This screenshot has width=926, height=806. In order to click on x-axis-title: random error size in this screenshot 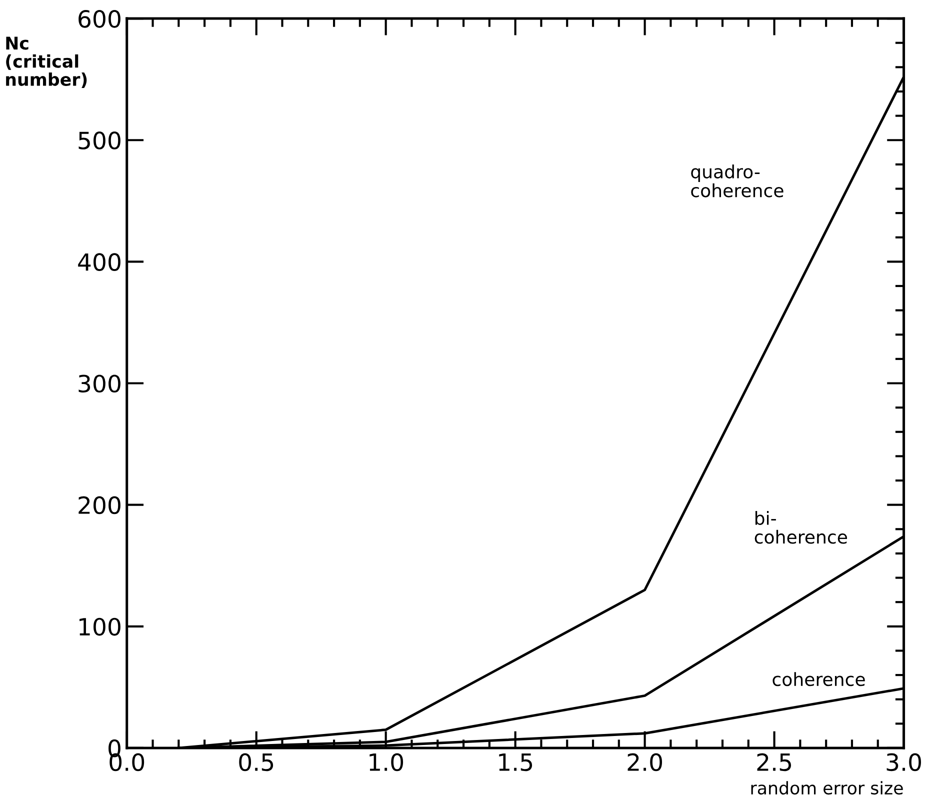, I will do `click(827, 788)`.